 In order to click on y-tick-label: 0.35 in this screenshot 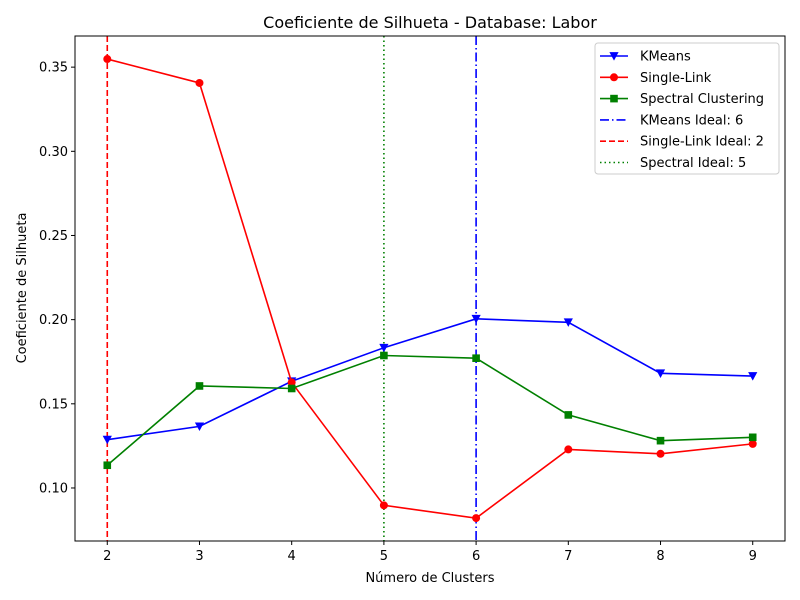, I will do `click(53, 68)`.